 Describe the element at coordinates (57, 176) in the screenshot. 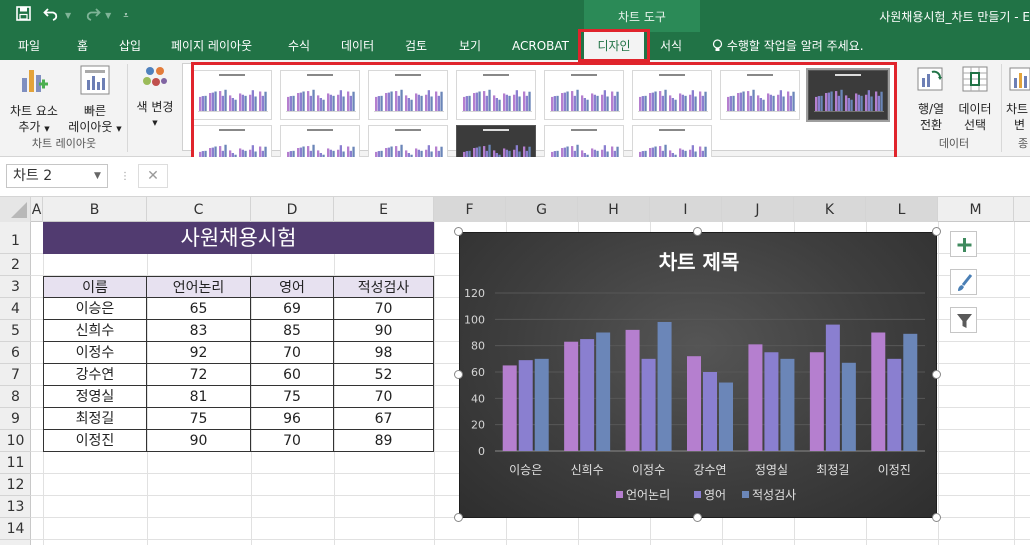

I see `name-box: 차트 2` at that location.